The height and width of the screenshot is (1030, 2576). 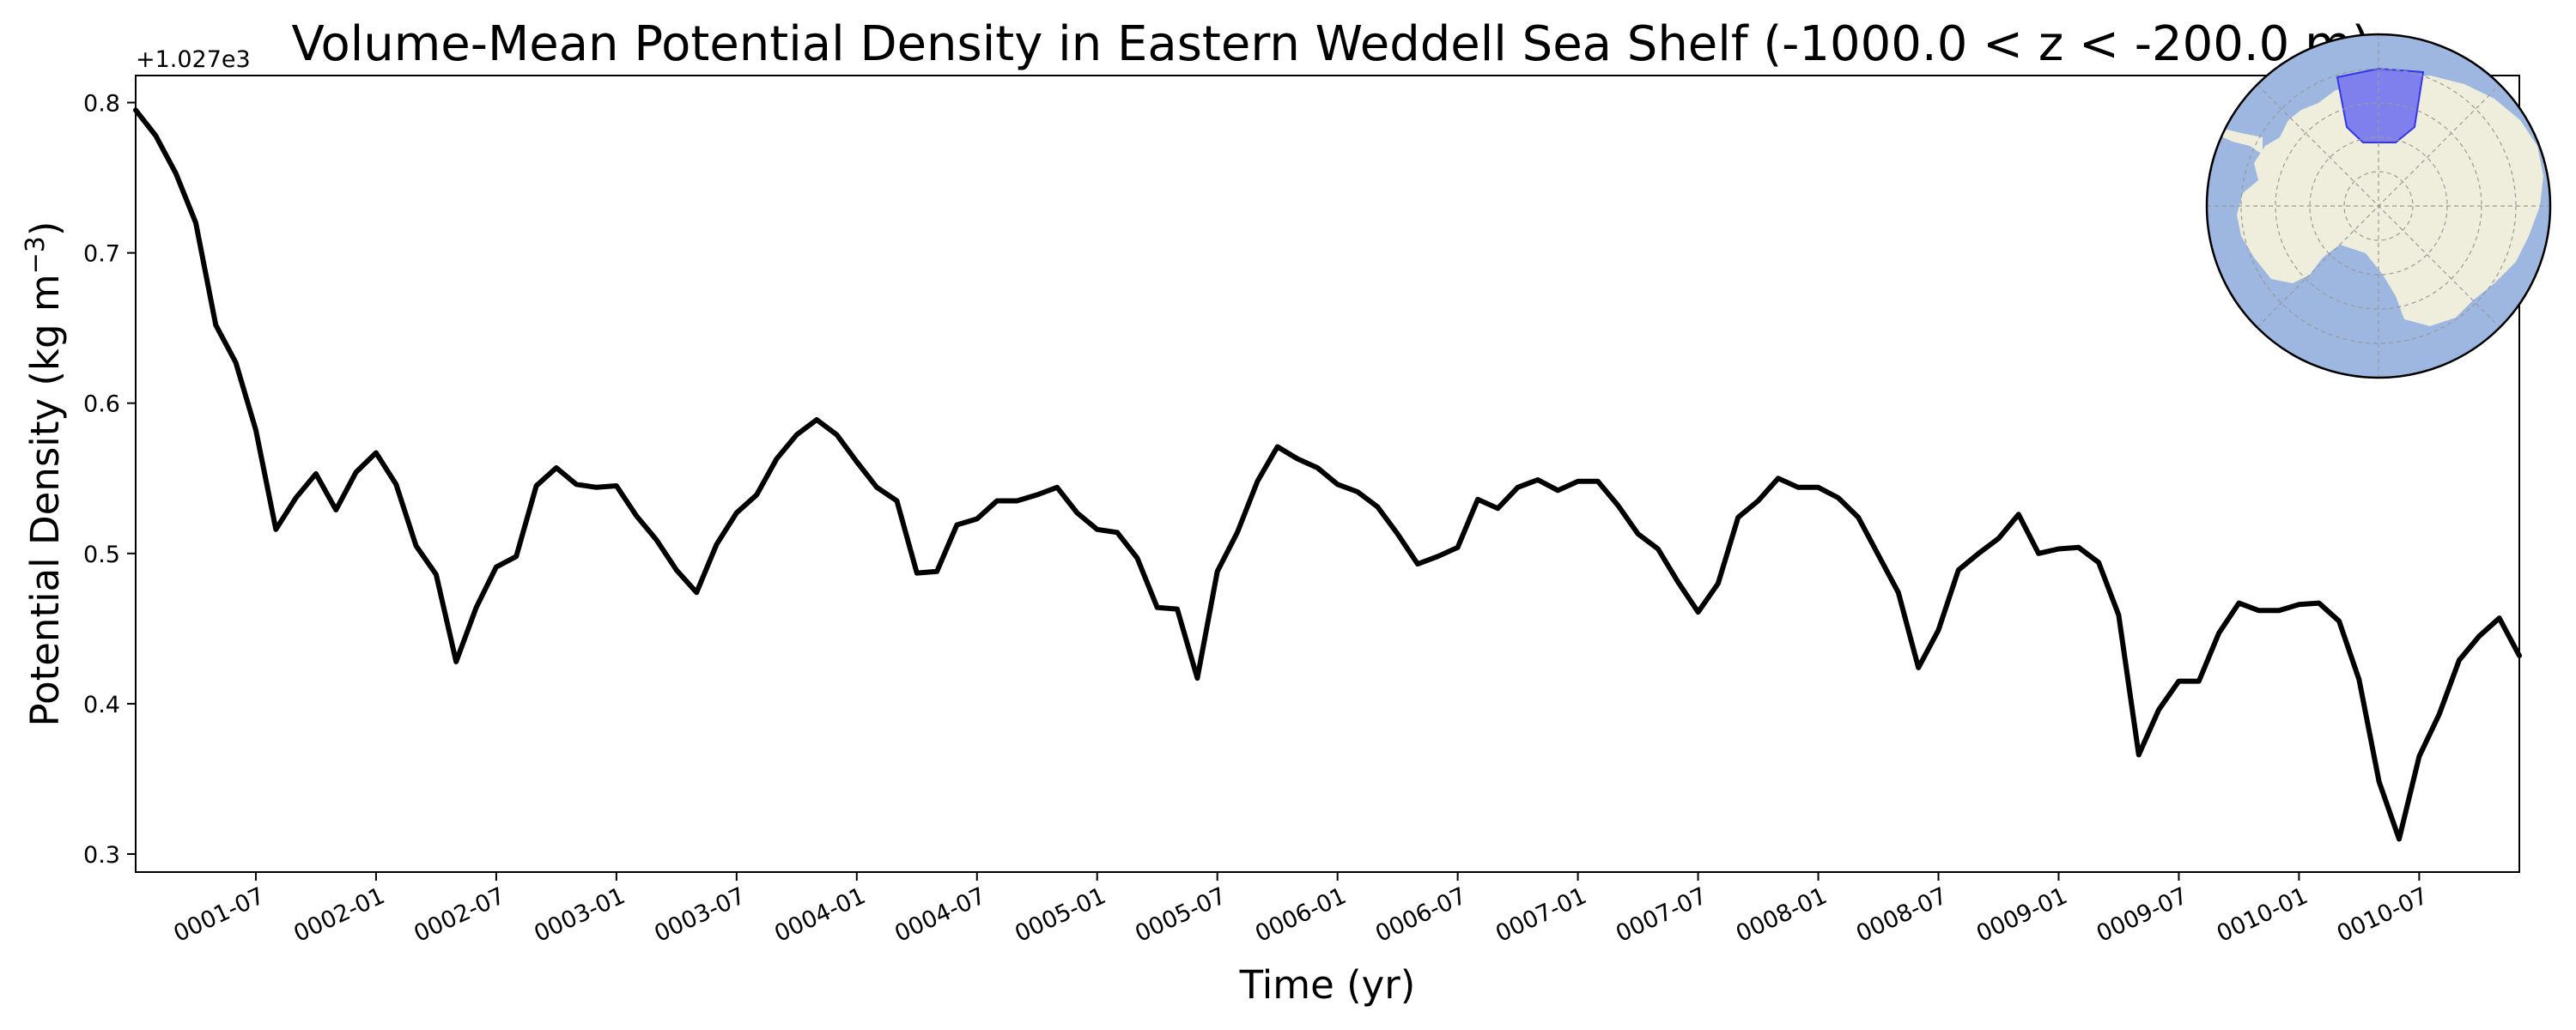 What do you see at coordinates (101, 555) in the screenshot?
I see `y-tick-label: 0.5` at bounding box center [101, 555].